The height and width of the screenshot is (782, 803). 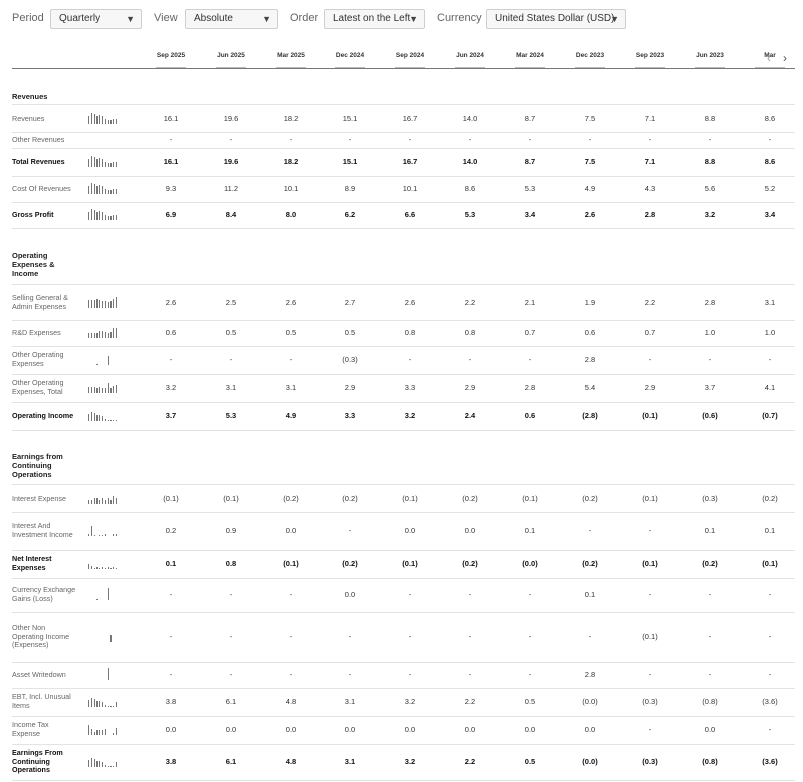 What do you see at coordinates (96, 19) in the screenshot?
I see `period-select: Quarterly ▼` at bounding box center [96, 19].